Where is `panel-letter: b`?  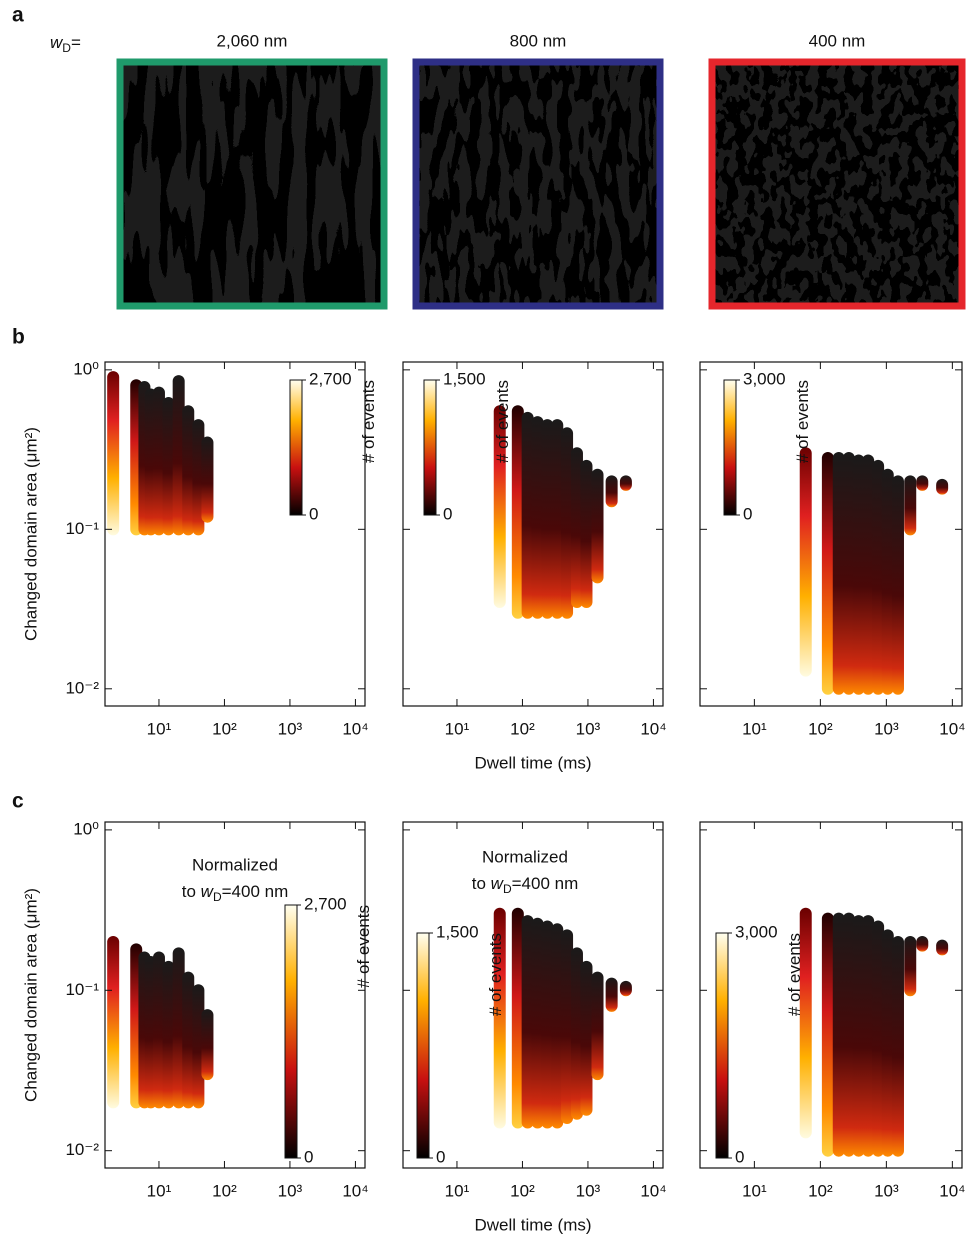 panel-letter: b is located at coordinates (18, 337).